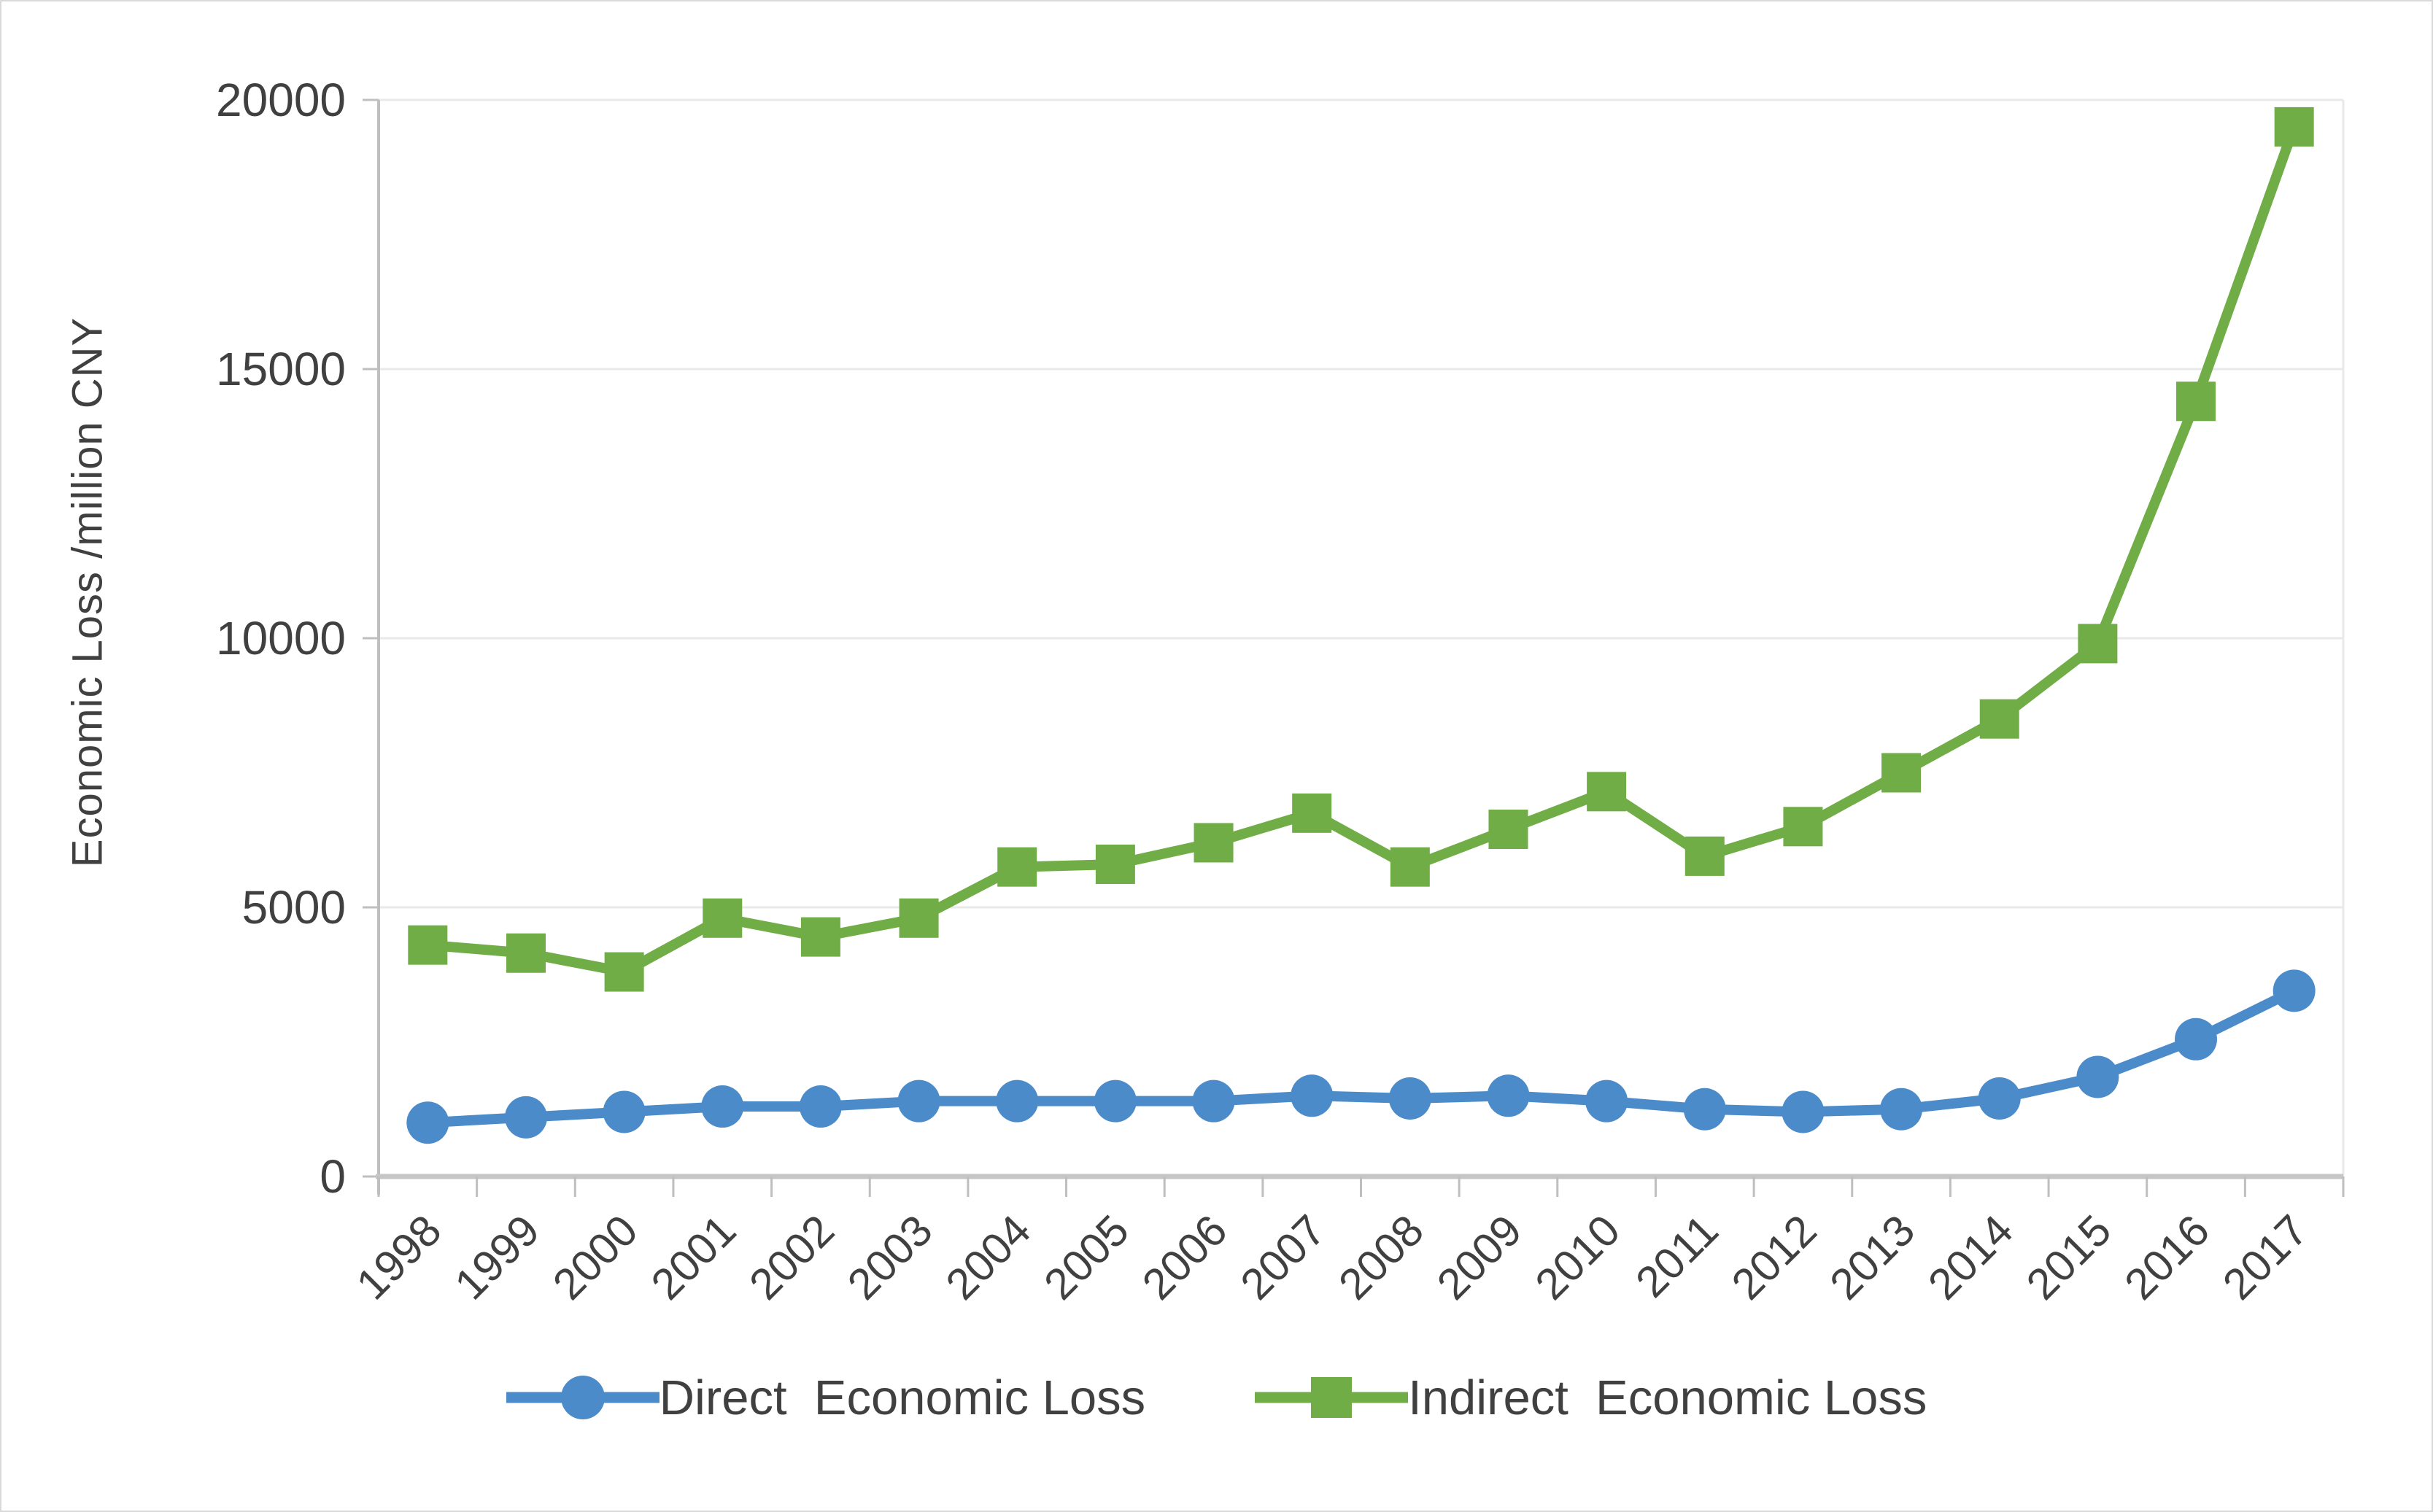  What do you see at coordinates (281, 100) in the screenshot?
I see `y-tick-label: 20000` at bounding box center [281, 100].